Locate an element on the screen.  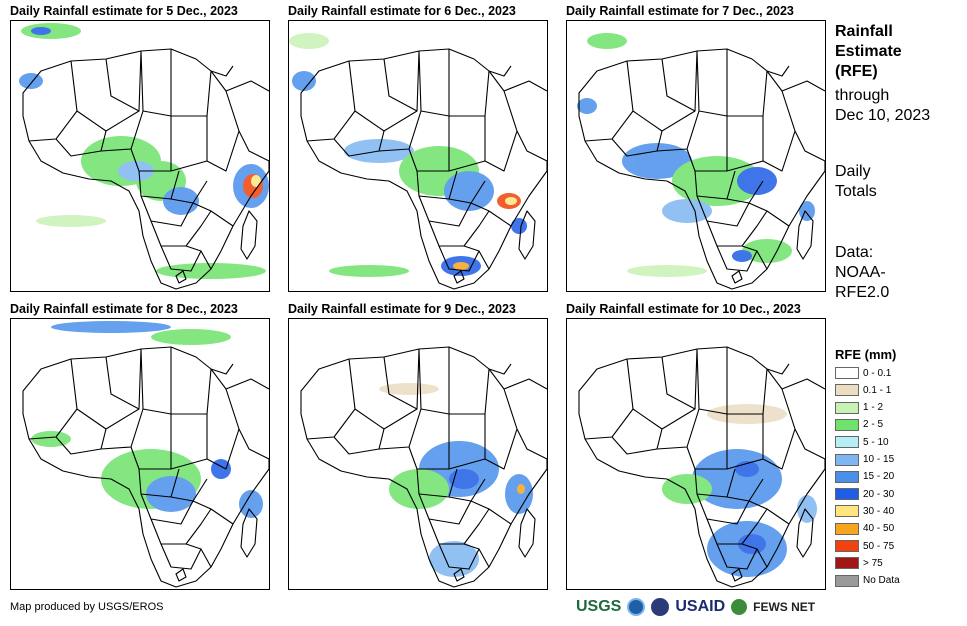
map-panel-dec9: Daily Rainfall estimate for 9 Dec., 2023 is located at coordinates (418, 446).